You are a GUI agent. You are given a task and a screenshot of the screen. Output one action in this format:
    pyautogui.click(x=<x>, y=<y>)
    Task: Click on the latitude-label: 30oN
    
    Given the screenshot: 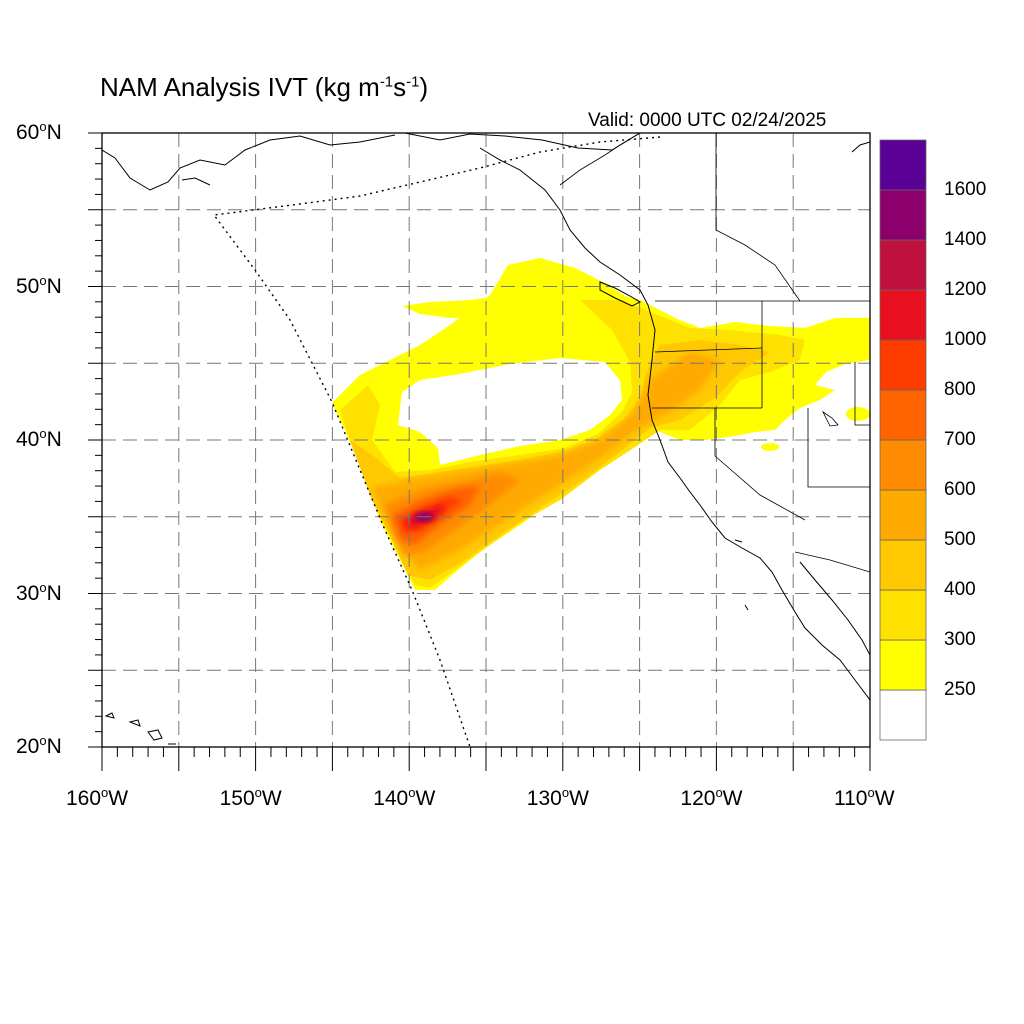 What is the action you would take?
    pyautogui.click(x=39, y=592)
    